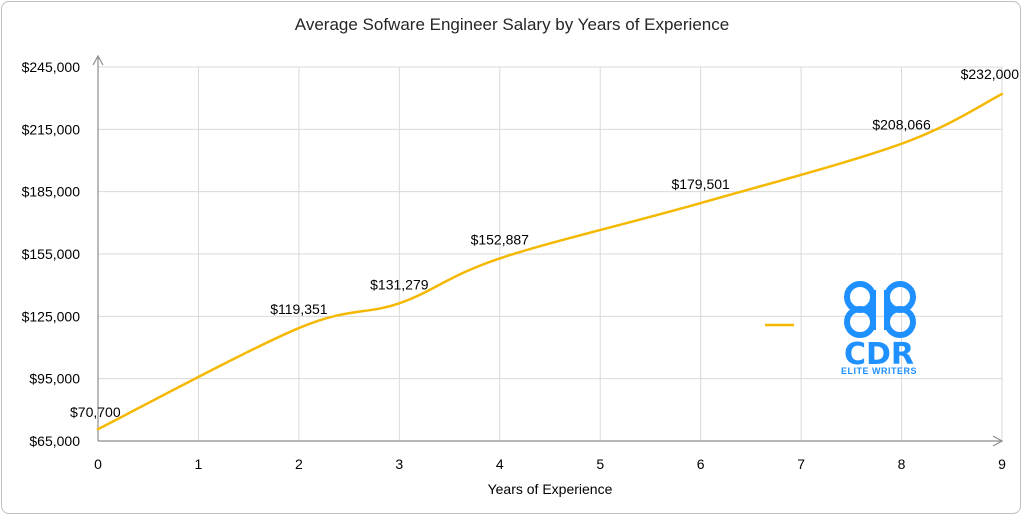  Describe the element at coordinates (901, 125) in the screenshot. I see `data-label: $208,066` at that location.